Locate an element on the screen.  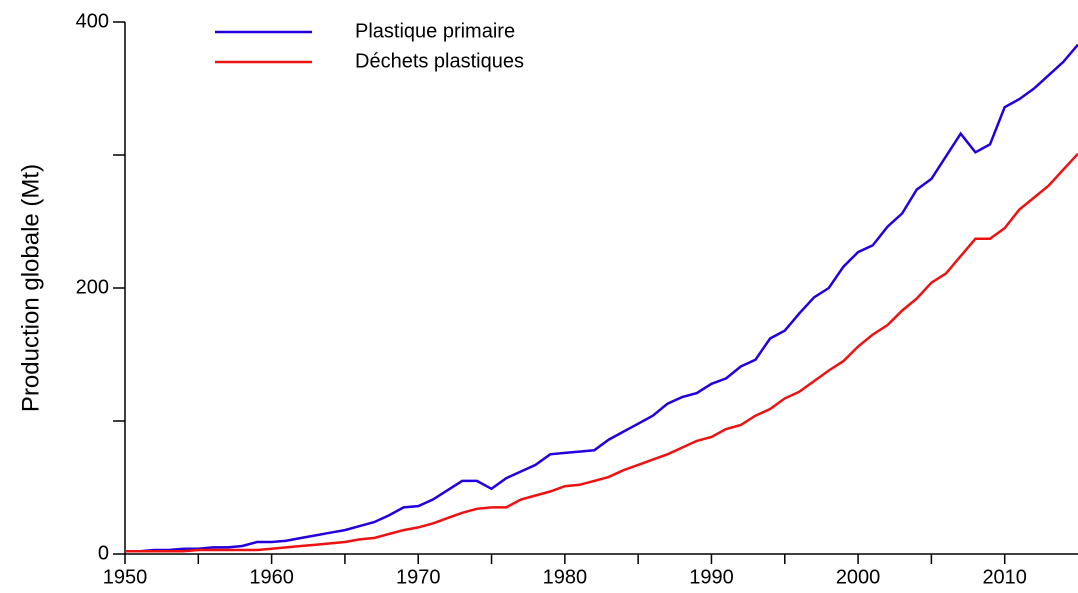
x-tick-label: 1980 is located at coordinates (565, 577).